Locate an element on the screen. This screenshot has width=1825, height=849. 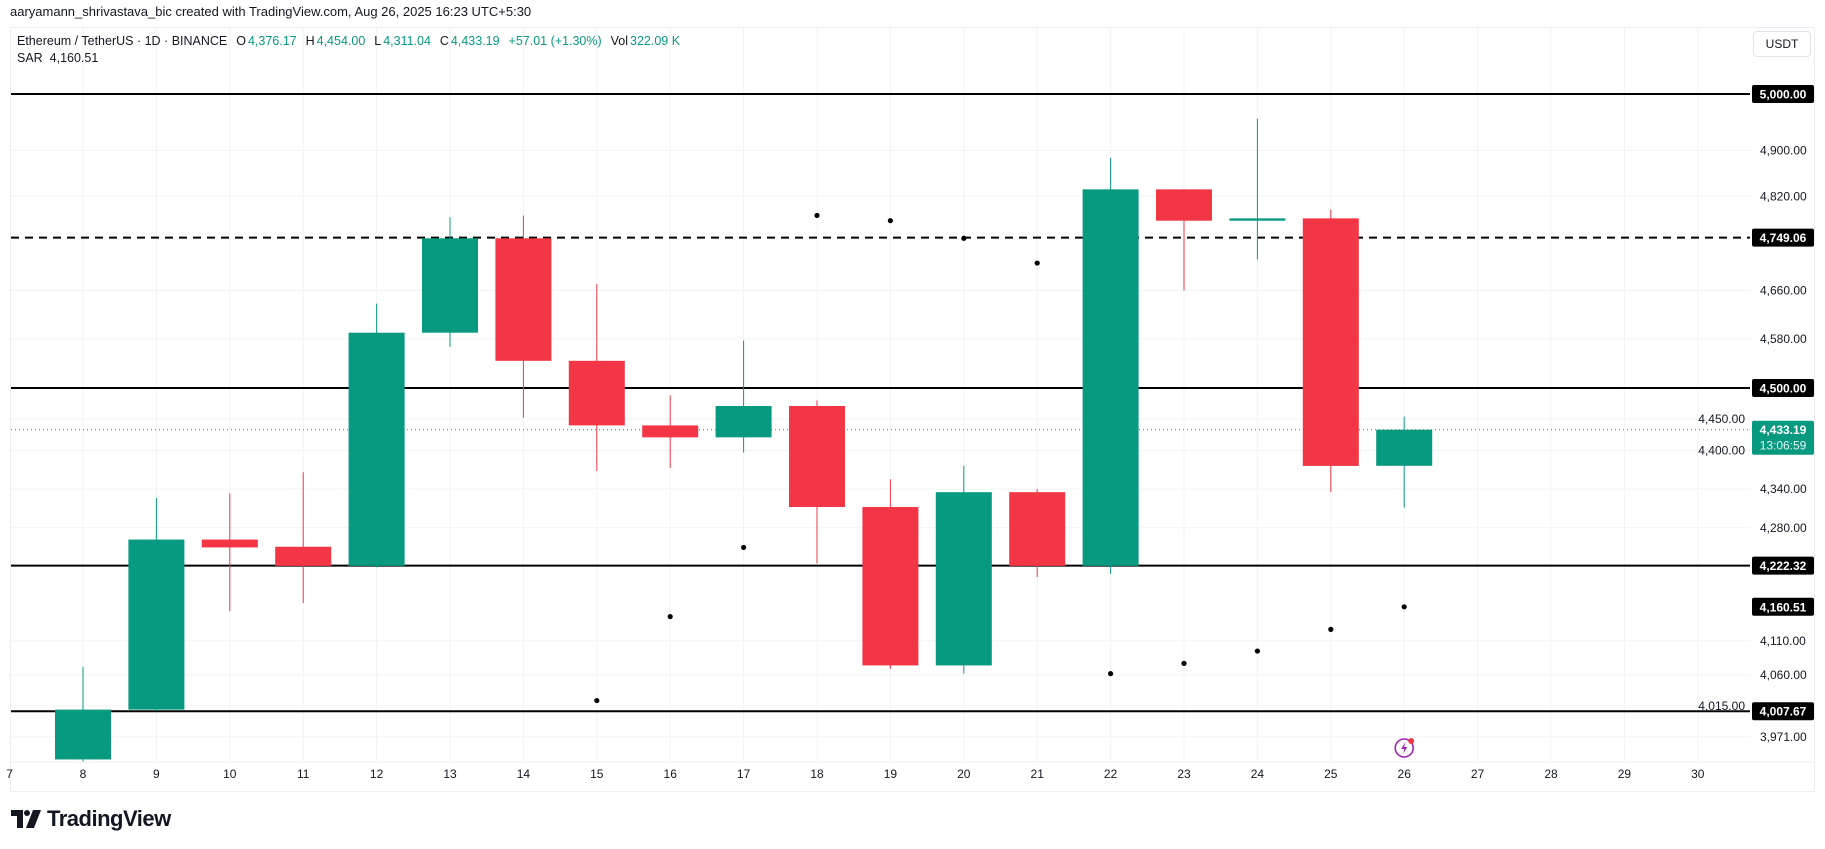
open-value: 4,376.17 is located at coordinates (272, 41).